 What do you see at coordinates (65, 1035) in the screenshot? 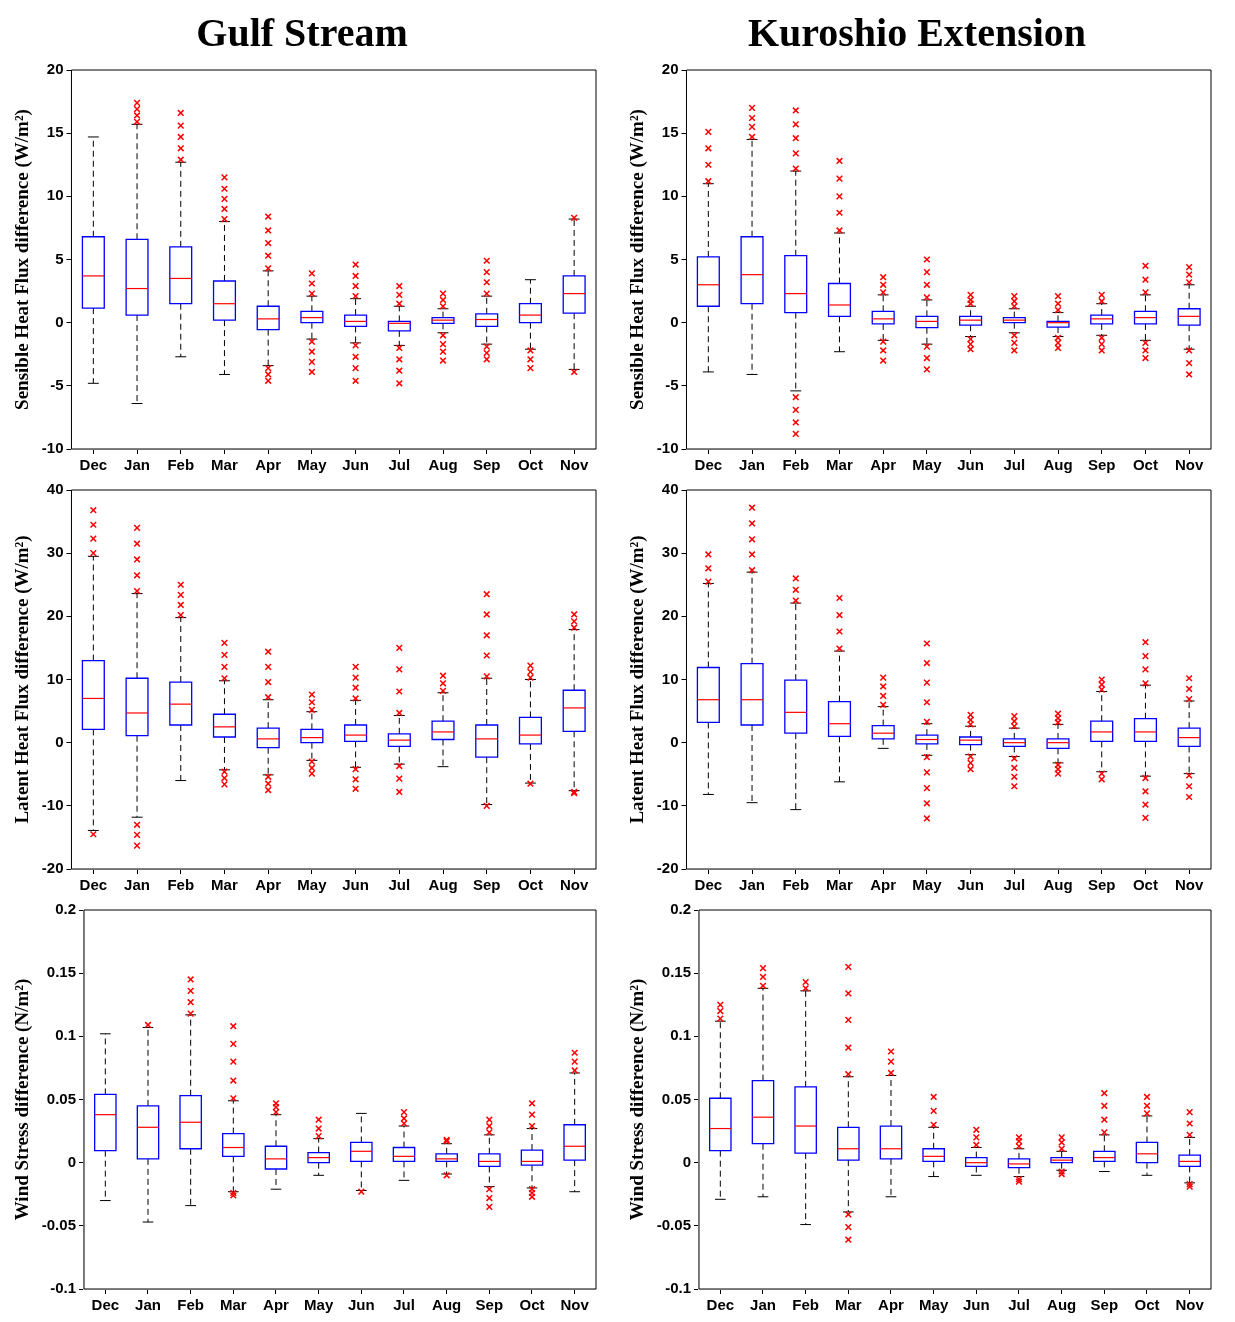
I see `y-tick-label: 0.1` at bounding box center [65, 1035].